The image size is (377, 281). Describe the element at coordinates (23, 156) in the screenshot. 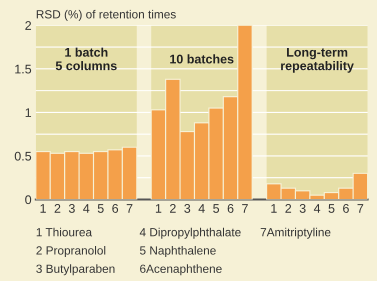

I see `y-tick-label: 0.5` at that location.